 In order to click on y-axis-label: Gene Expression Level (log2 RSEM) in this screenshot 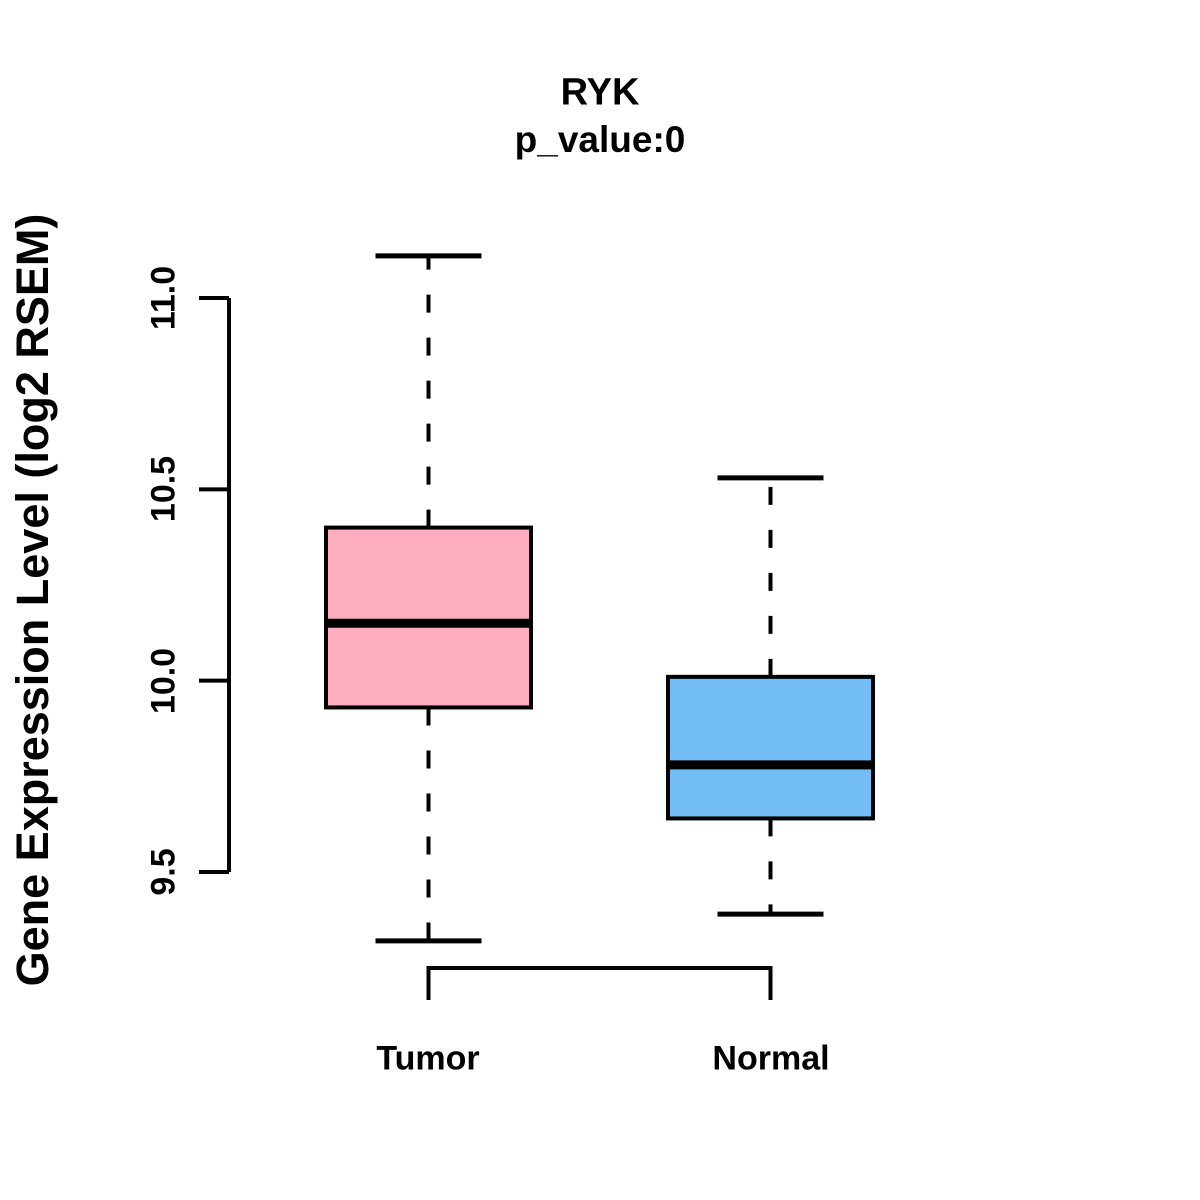, I will do `click(32, 600)`.